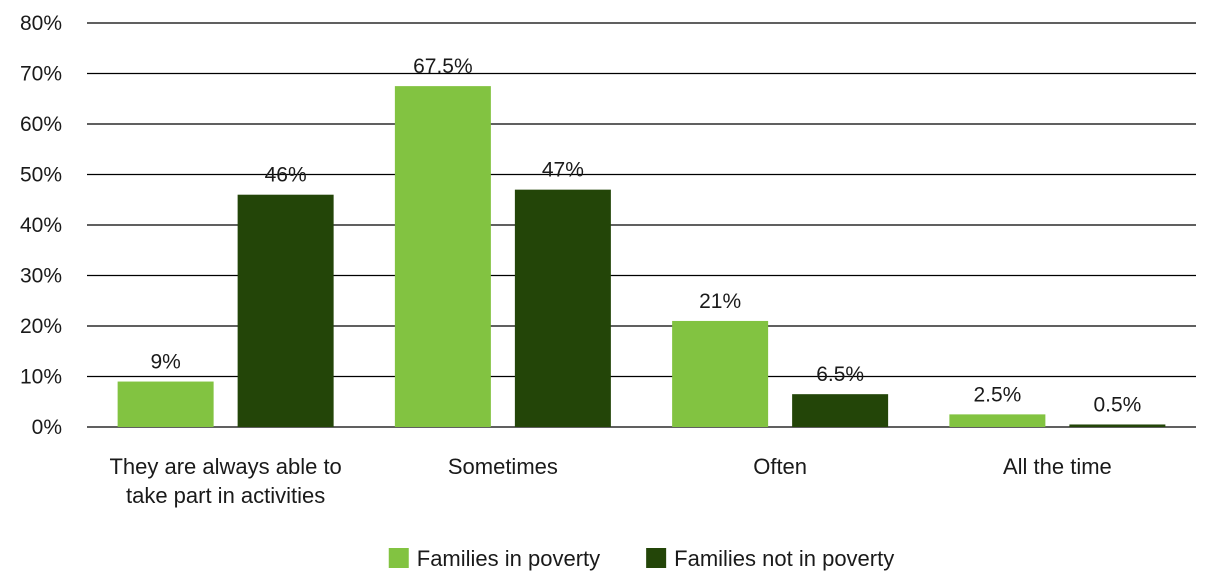 The image size is (1209, 581). Describe the element at coordinates (1057, 466) in the screenshot. I see `x-category-label: All the time` at that location.